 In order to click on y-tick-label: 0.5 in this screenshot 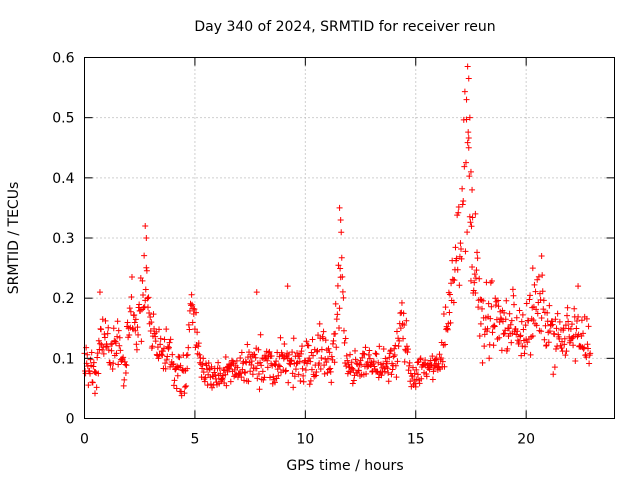, I will do `click(63, 119)`.